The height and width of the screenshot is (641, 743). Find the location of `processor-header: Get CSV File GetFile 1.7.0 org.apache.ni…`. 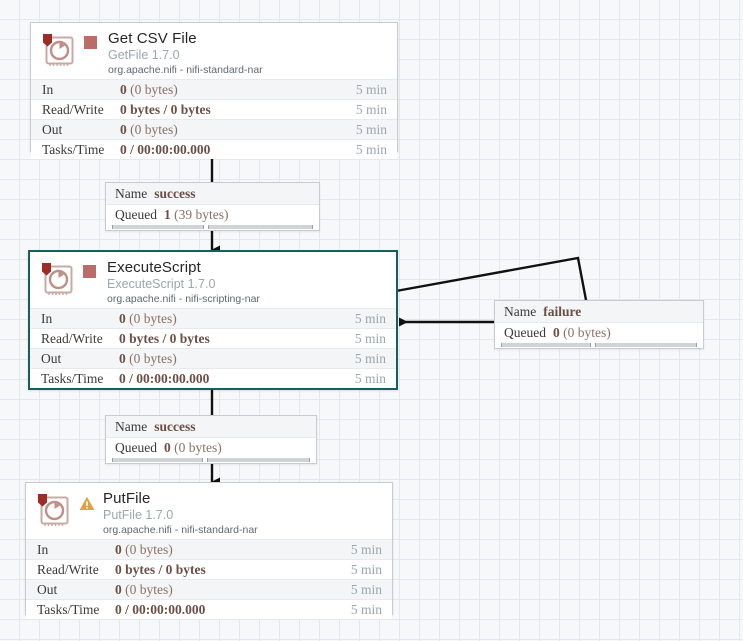

processor-header: Get CSV File GetFile 1.7.0 org.apache.ni… is located at coordinates (214, 51).